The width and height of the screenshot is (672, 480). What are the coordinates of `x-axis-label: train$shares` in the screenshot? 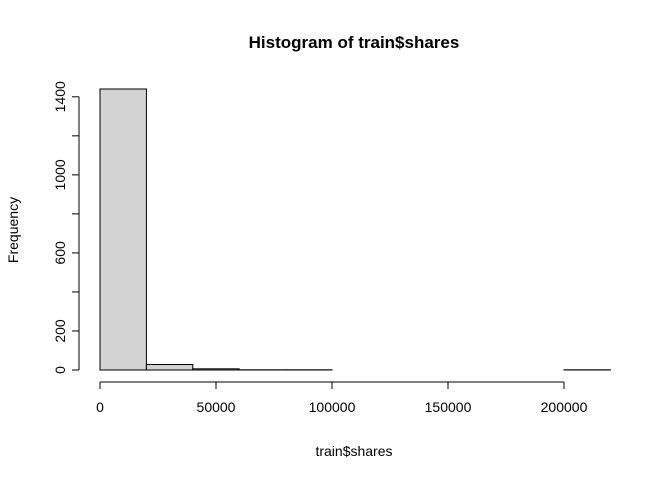 It's located at (353, 451).